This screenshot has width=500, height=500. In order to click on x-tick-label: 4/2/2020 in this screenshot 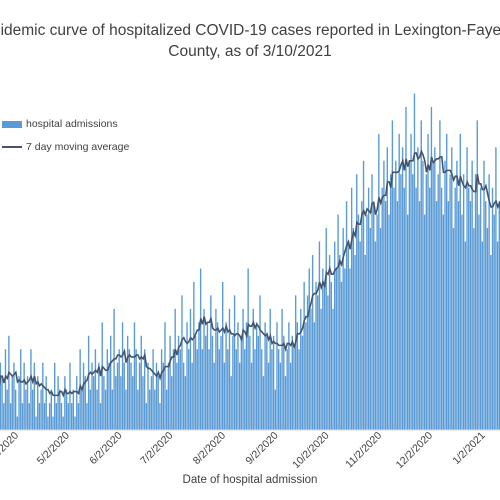, I will do `click(10, 448)`.